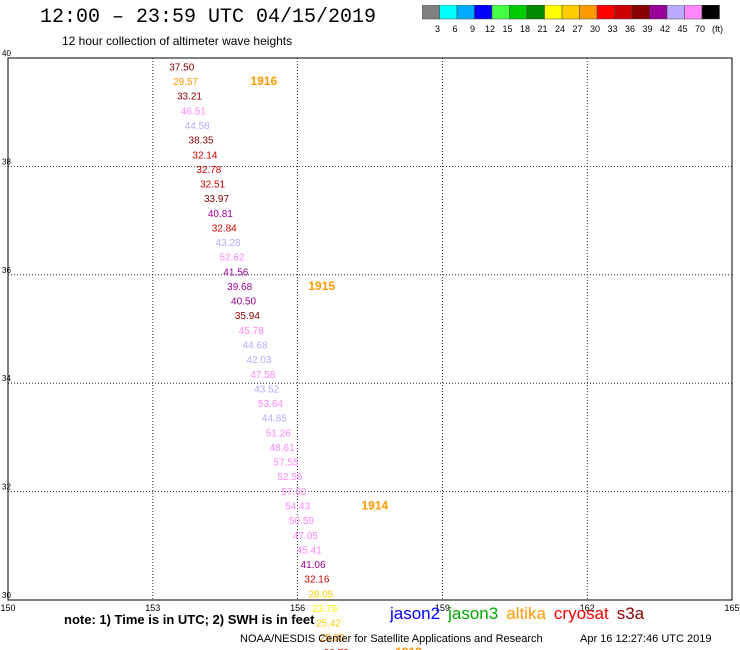 The width and height of the screenshot is (740, 650). Describe the element at coordinates (243, 302) in the screenshot. I see `swh-data-point: 40.50` at that location.